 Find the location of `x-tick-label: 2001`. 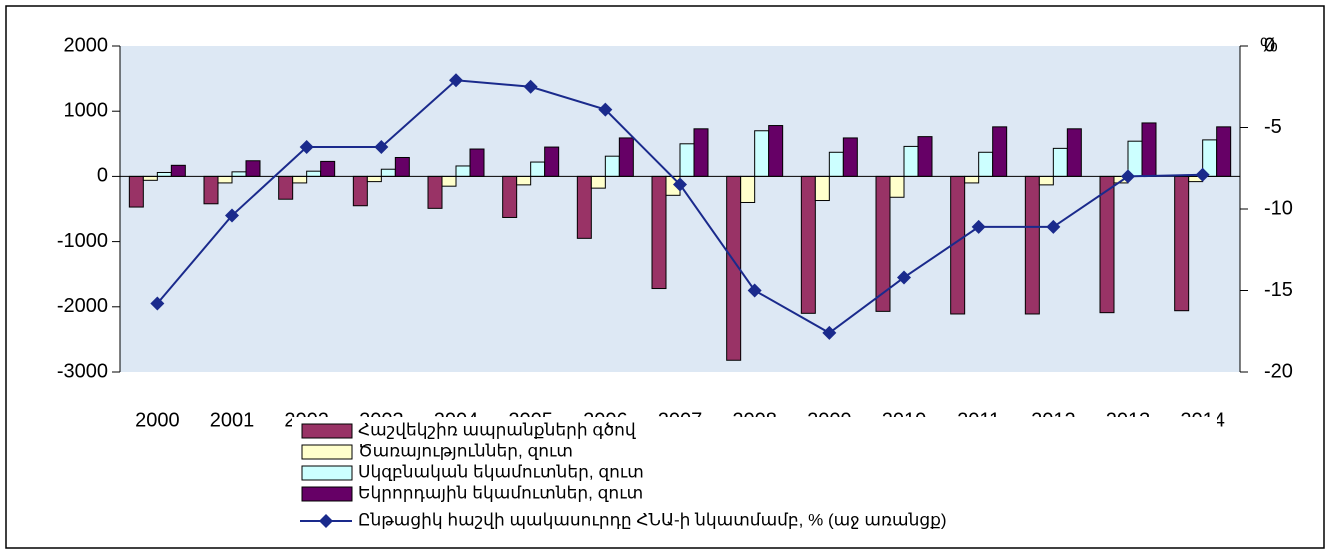

x-tick-label: 2001 is located at coordinates (232, 420).